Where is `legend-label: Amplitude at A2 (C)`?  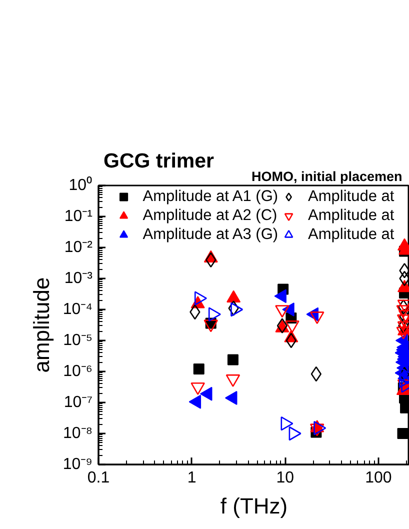
legend-label: Amplitude at A2 (C) is located at coordinates (210, 215).